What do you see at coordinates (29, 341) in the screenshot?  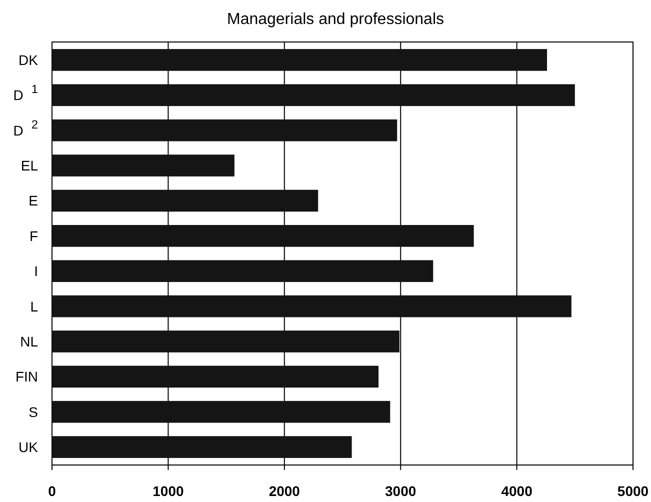 I see `y-tick-label: NL` at bounding box center [29, 341].